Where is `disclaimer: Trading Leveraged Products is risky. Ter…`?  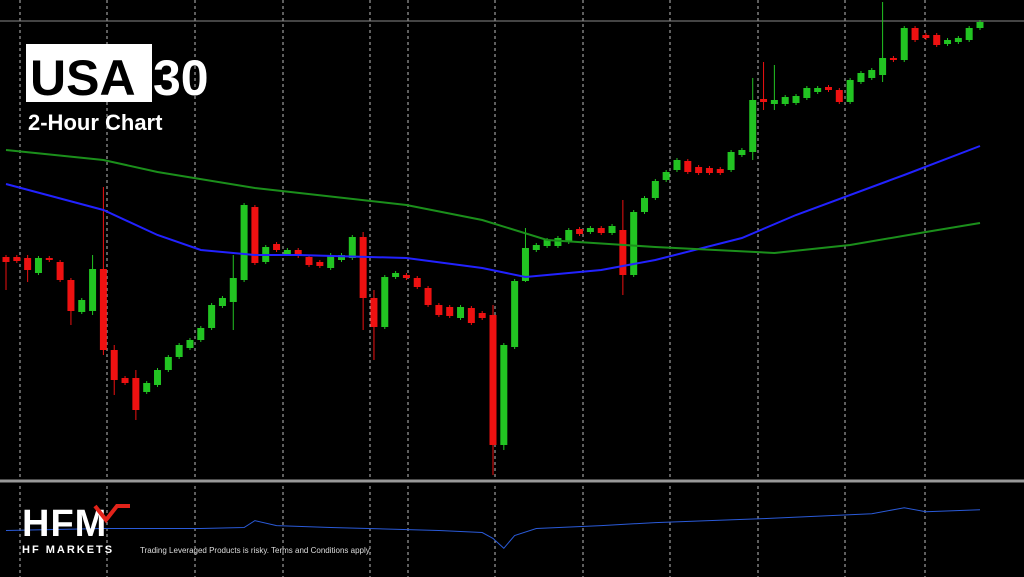 disclaimer: Trading Leveraged Products is risky. Ter… is located at coordinates (255, 550).